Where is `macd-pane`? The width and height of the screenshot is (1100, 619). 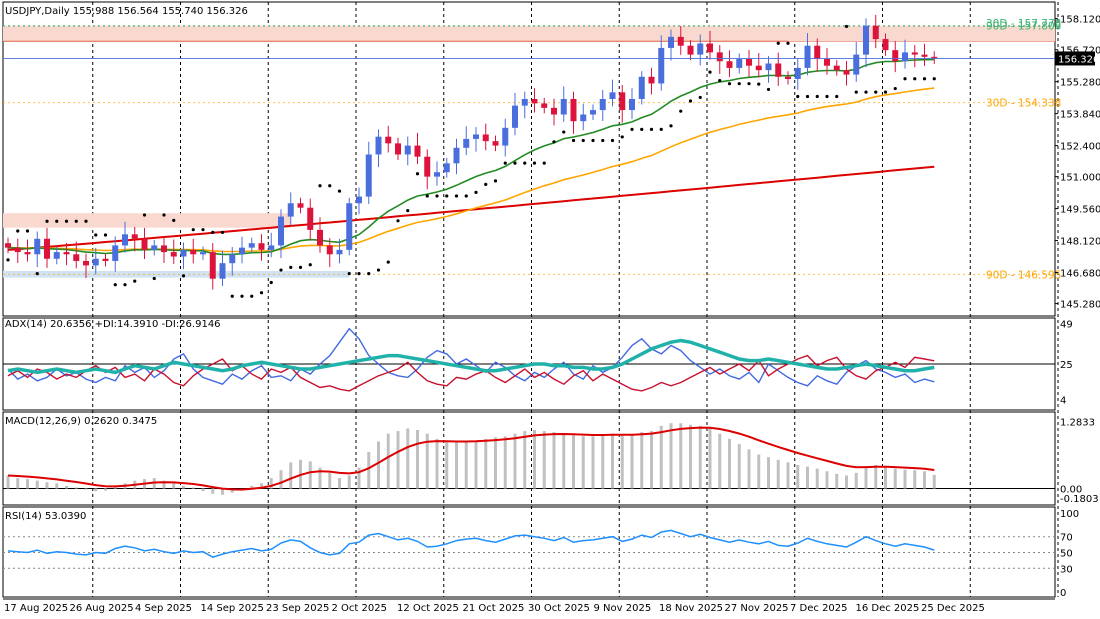
macd-pane is located at coordinates (529, 459).